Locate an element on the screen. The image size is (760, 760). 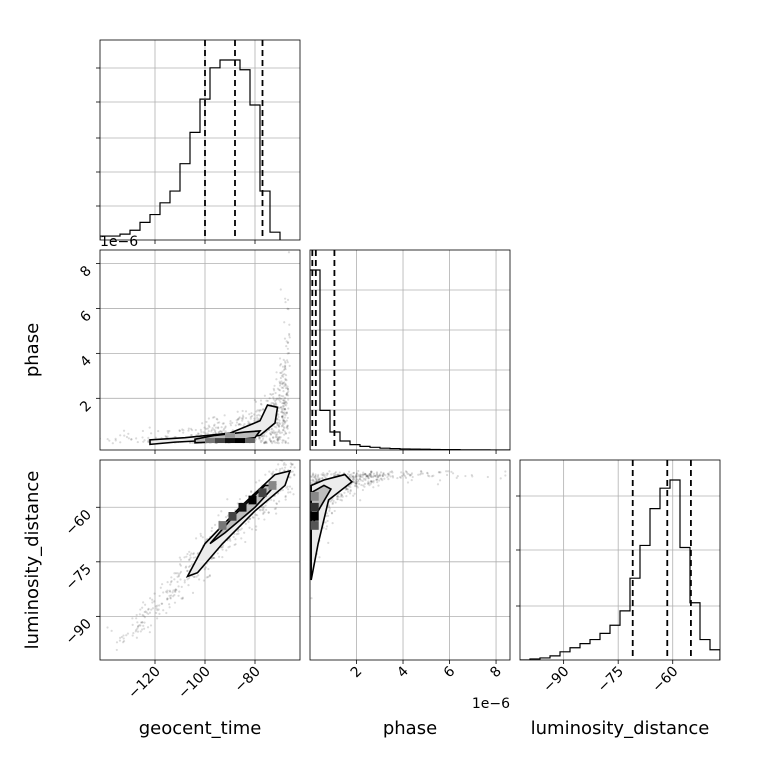
x-axis-label-luminosity-distance: luminosity_distance is located at coordinates (620, 728).